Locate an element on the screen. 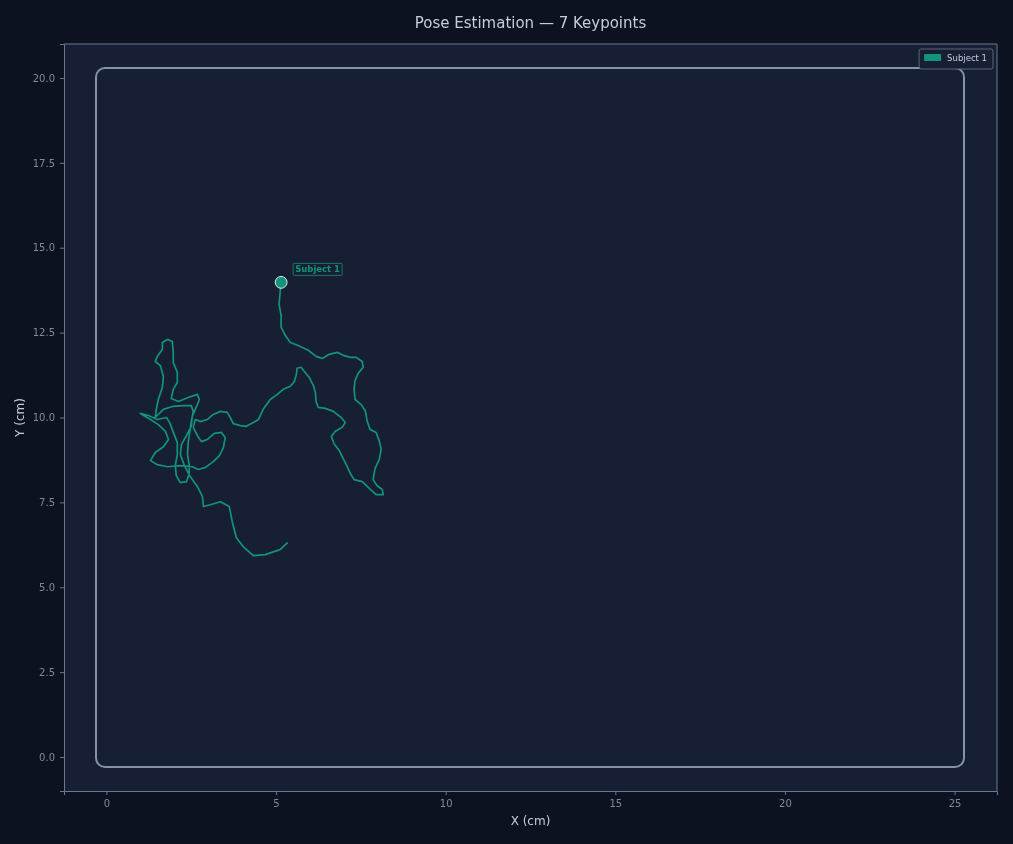  y-axis-title: Y (cm) is located at coordinates (20, 418).